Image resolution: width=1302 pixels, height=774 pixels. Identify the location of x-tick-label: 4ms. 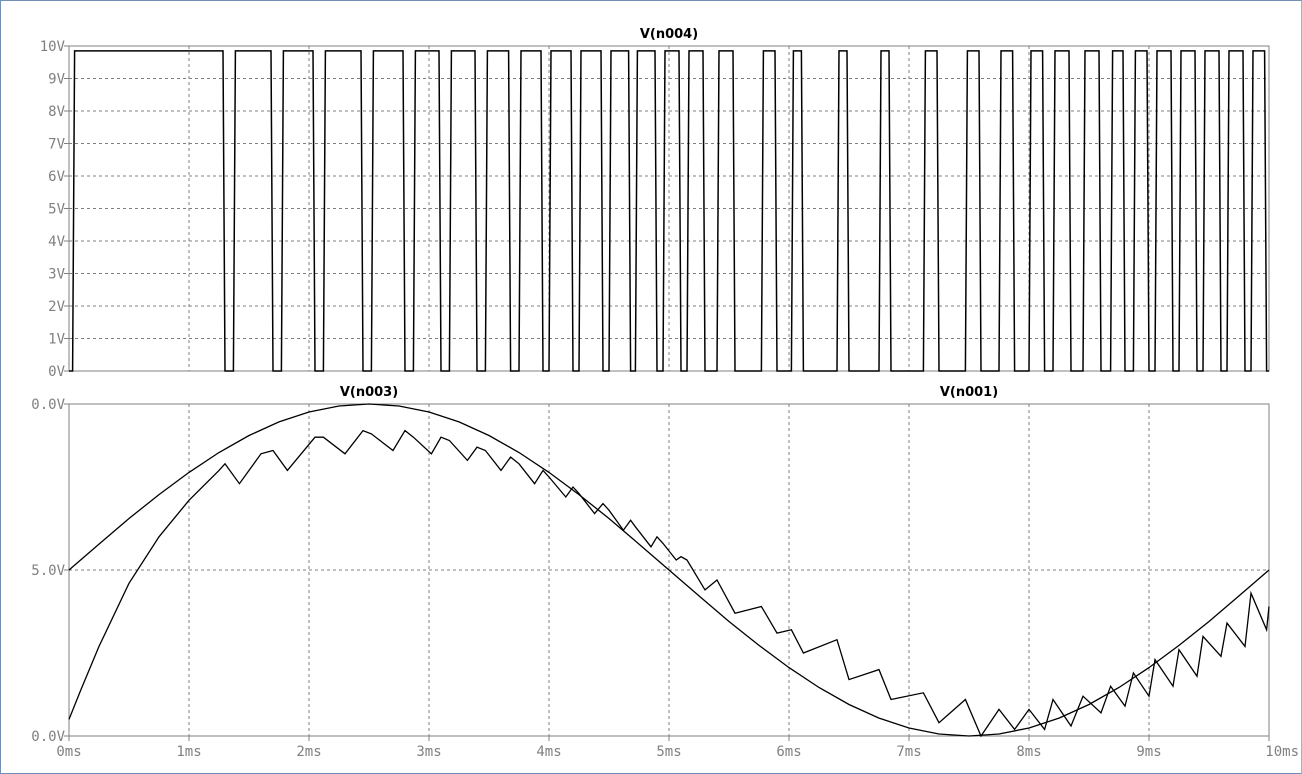
(548, 752).